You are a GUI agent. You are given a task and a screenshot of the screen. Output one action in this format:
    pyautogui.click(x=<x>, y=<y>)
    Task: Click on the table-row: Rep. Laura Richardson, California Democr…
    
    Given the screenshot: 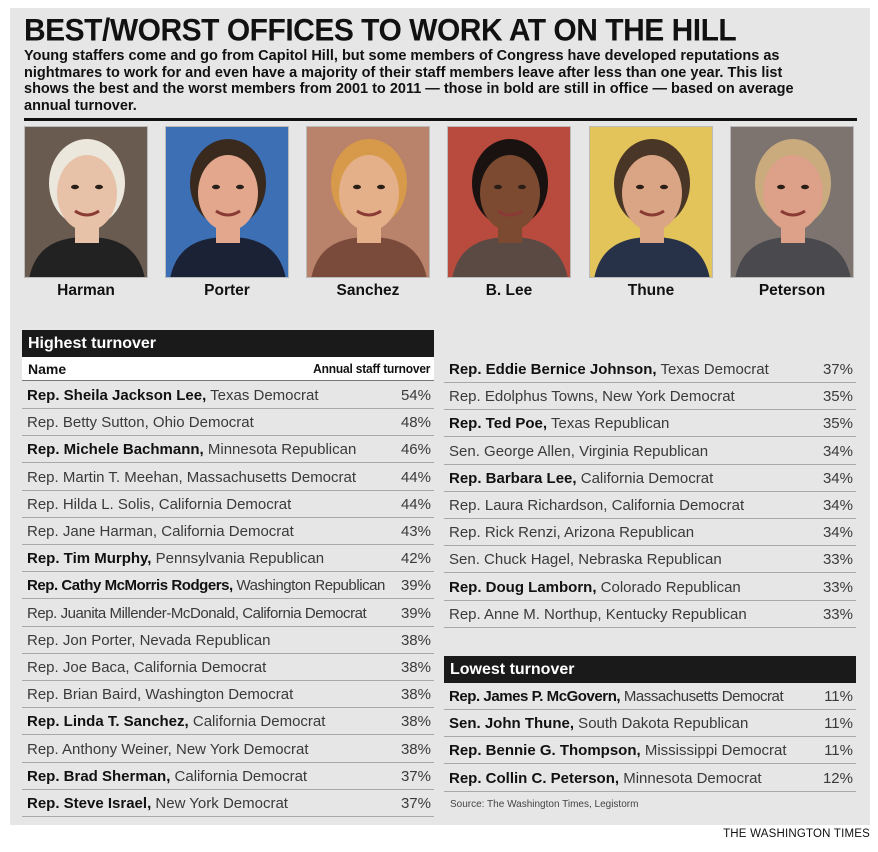 What is the action you would take?
    pyautogui.click(x=650, y=505)
    